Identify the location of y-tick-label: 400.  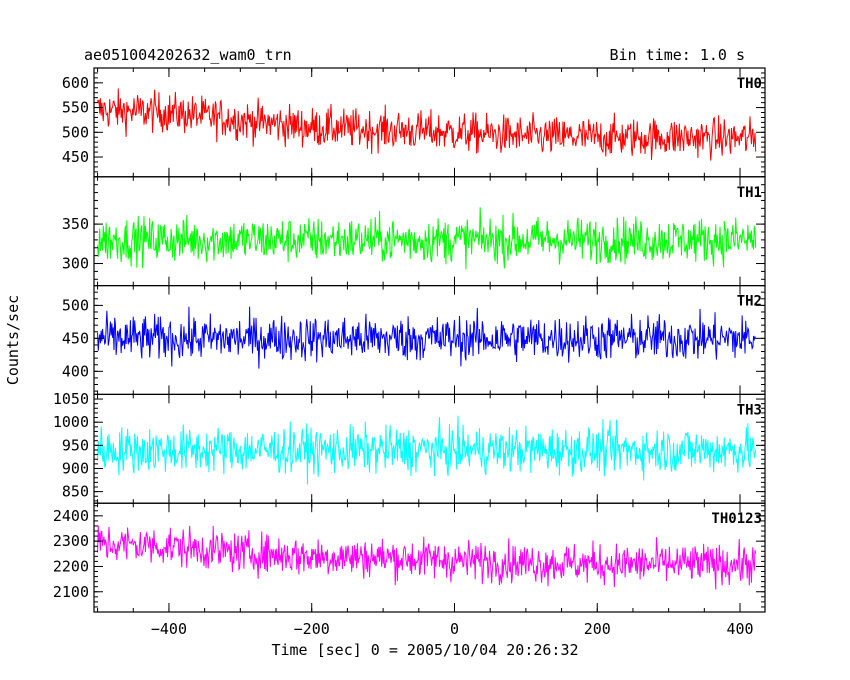
(75, 371).